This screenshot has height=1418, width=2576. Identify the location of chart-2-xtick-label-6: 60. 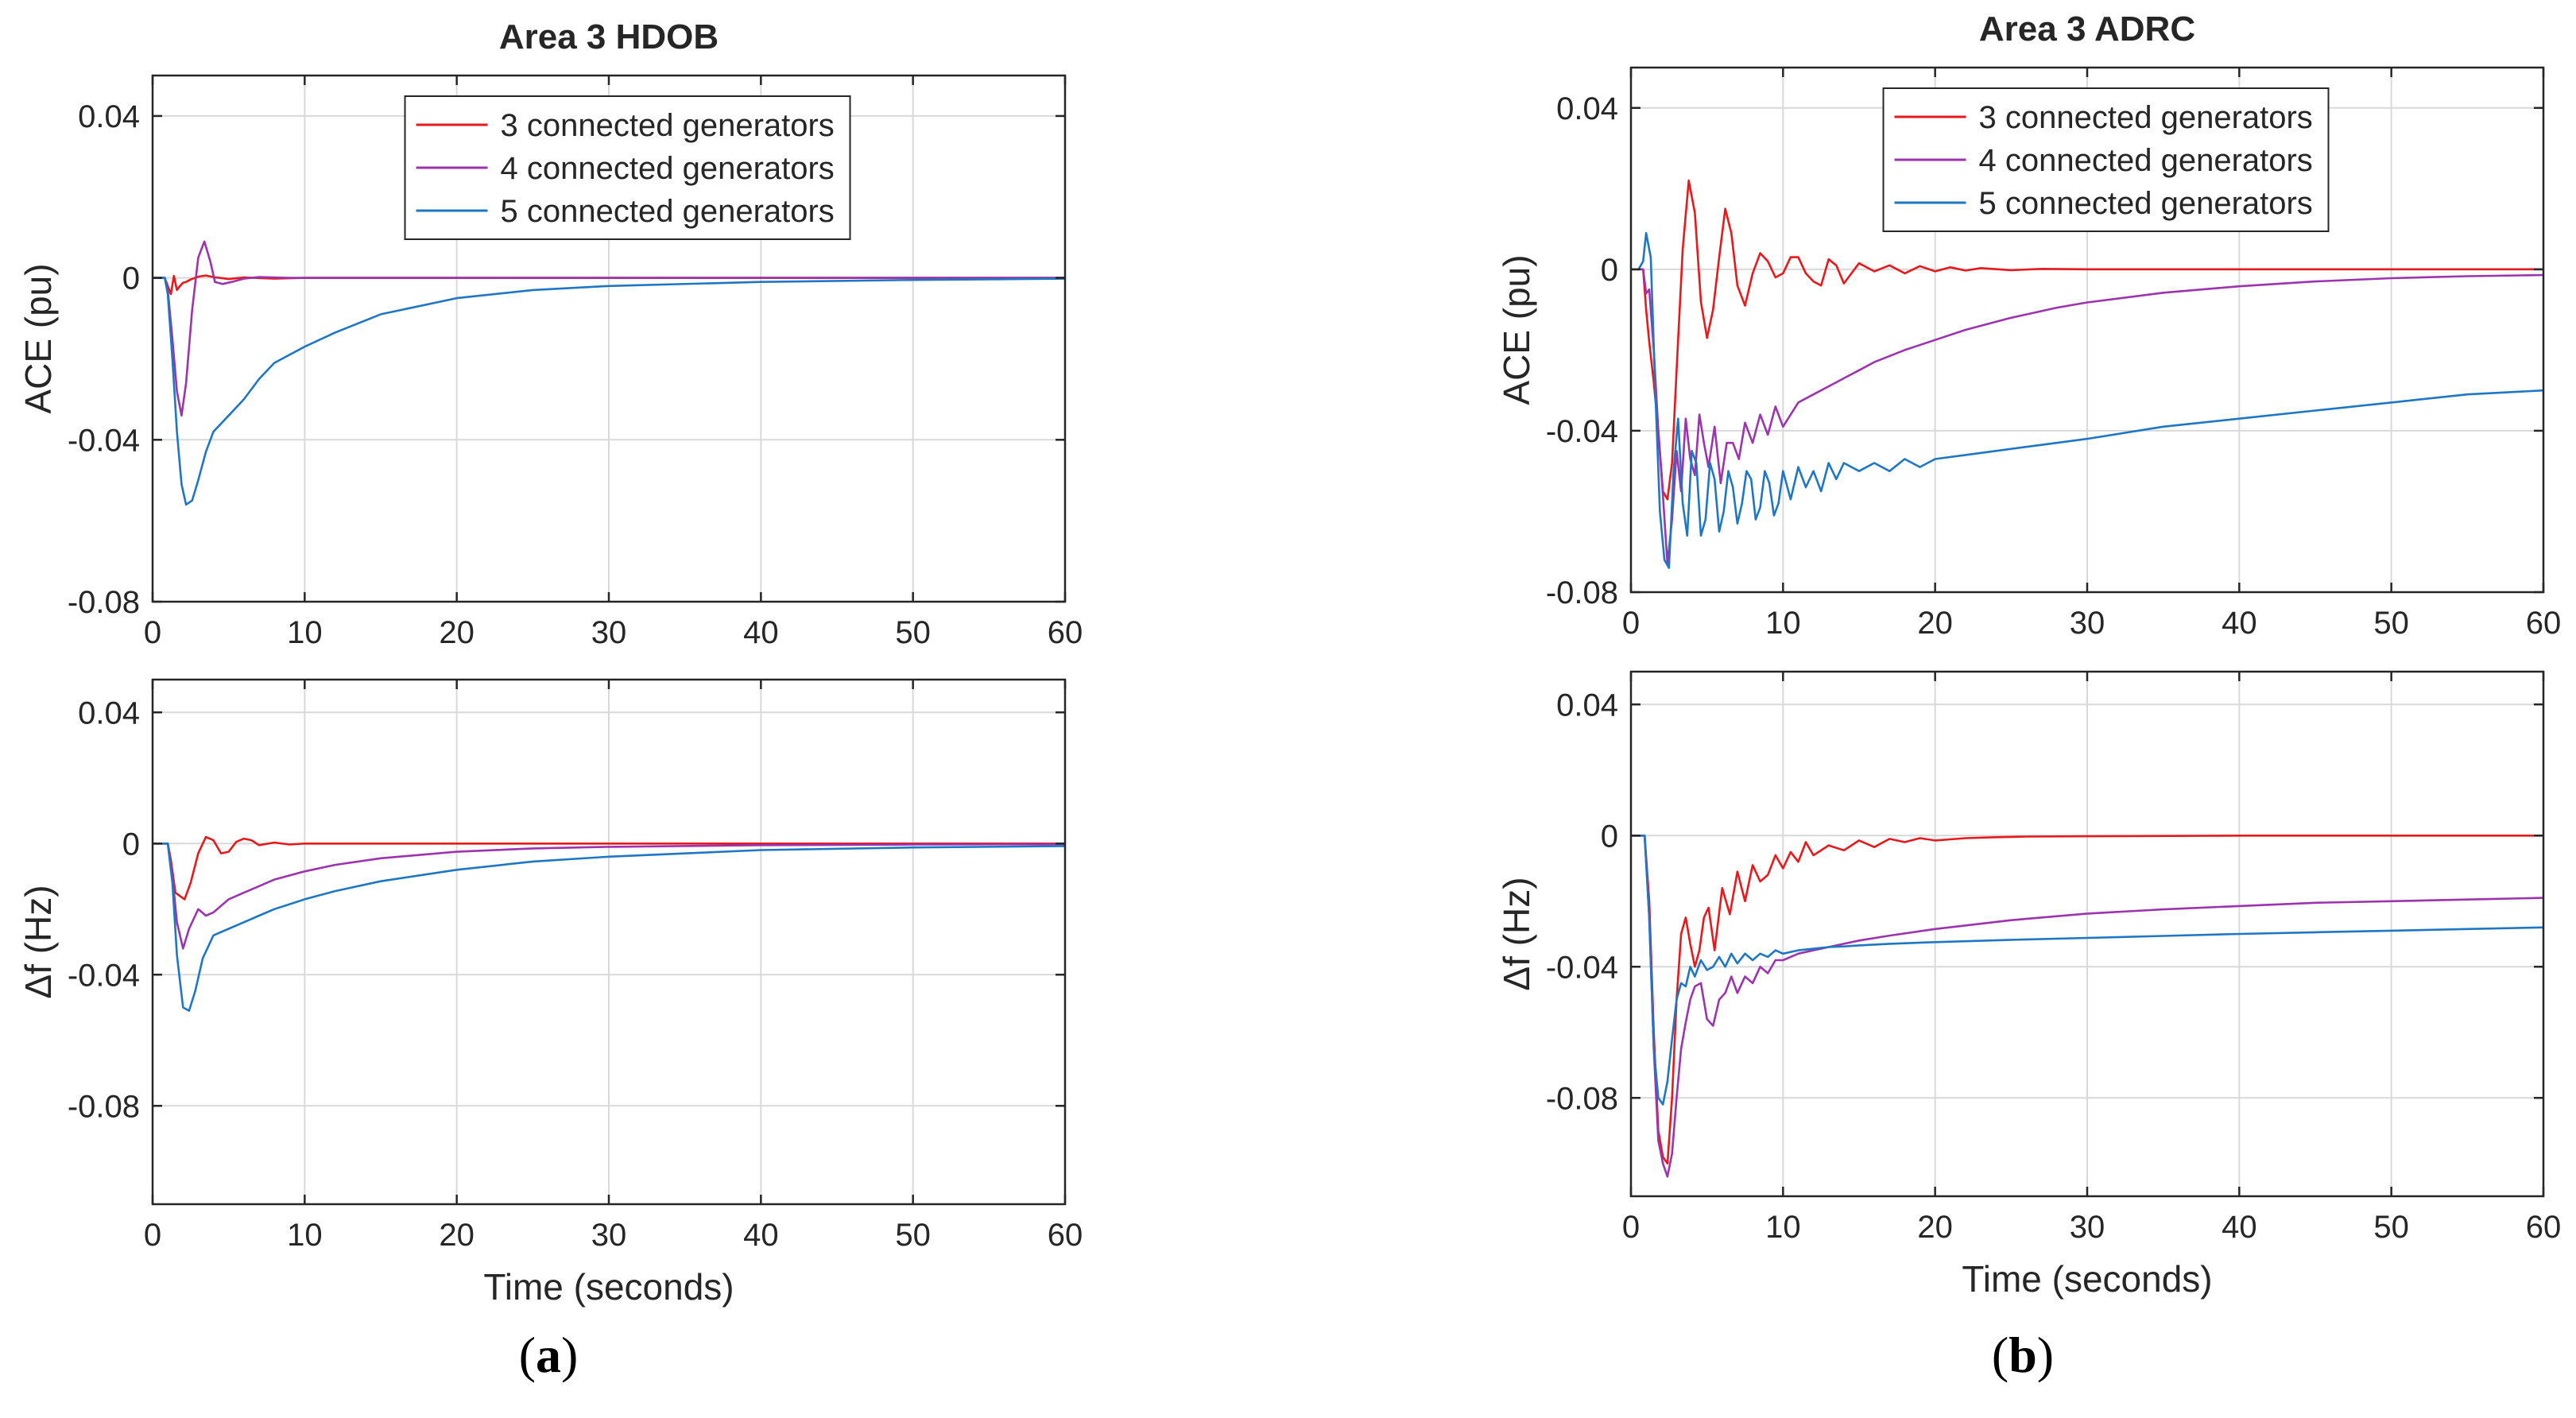
(1065, 1235).